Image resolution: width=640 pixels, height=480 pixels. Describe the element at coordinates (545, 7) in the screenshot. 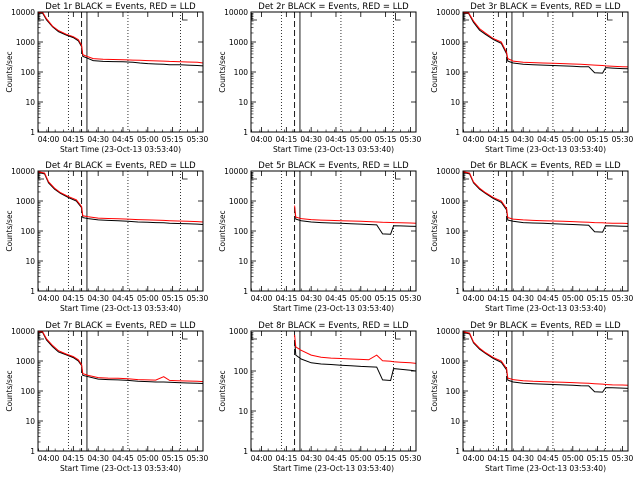

I see `panel-title: Det 3r BLACK = Events, RED = LLD` at that location.